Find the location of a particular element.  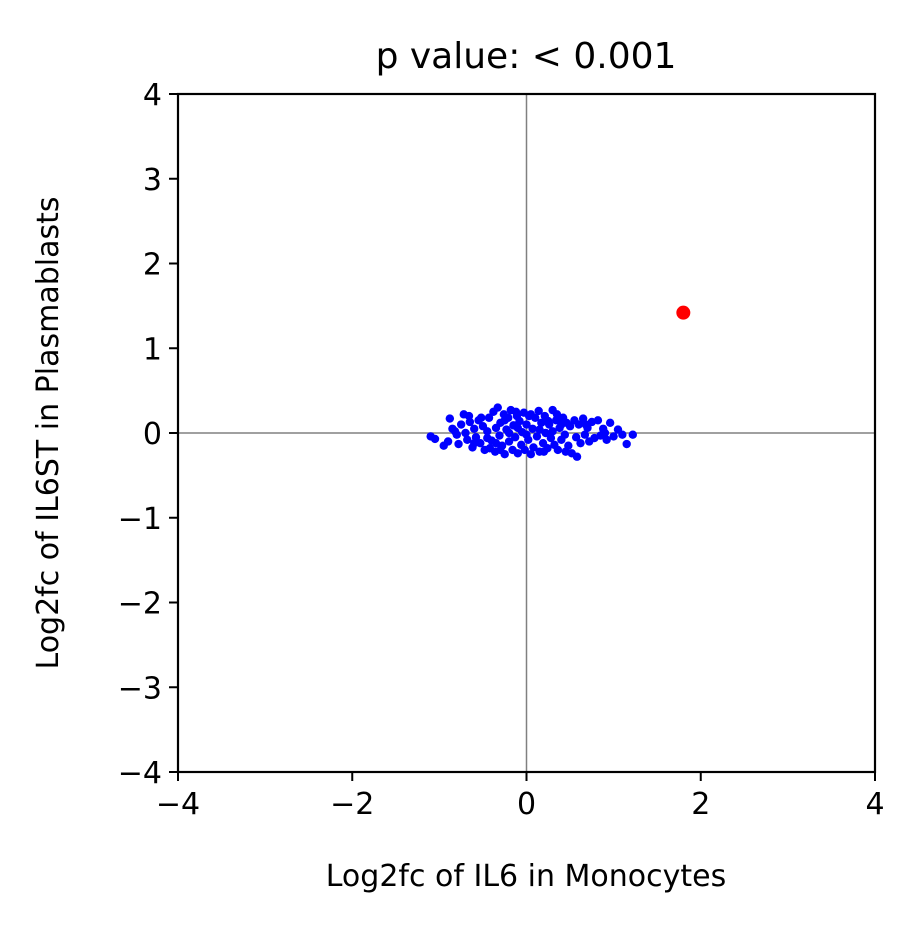

y-tick-label: −2 is located at coordinates (140, 604).